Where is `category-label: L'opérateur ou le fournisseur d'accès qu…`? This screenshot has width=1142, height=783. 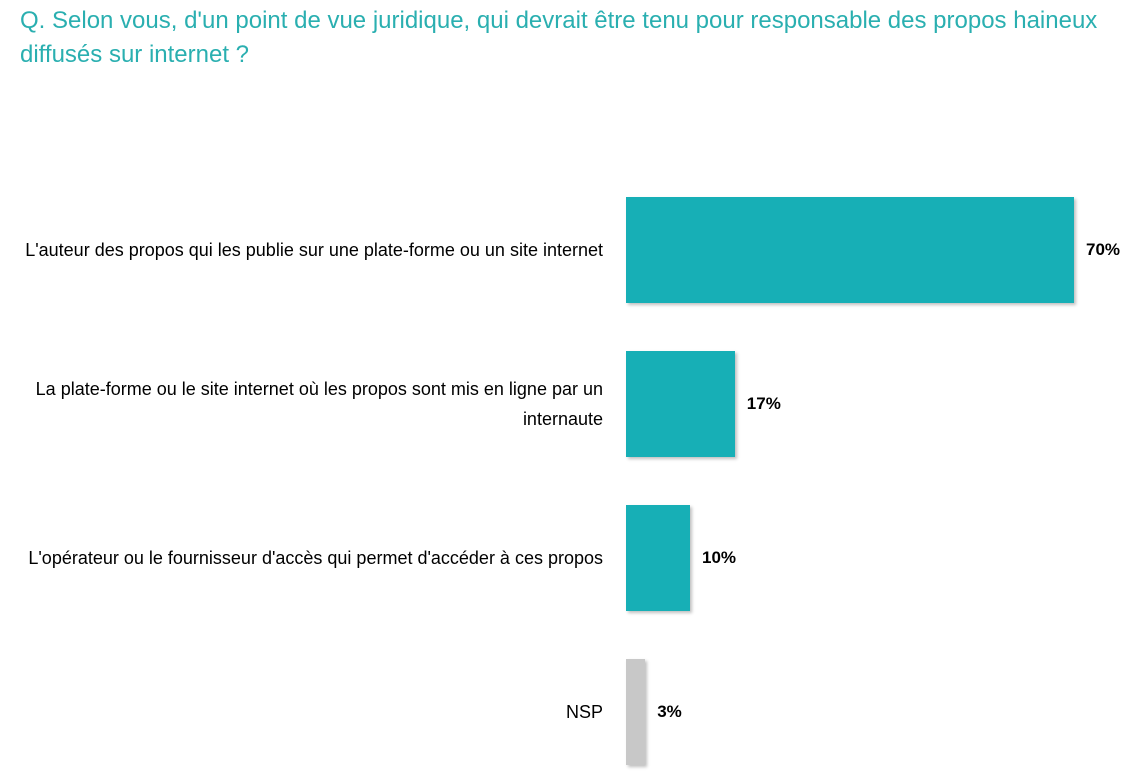 category-label: L'opérateur ou le fournisseur d'accès qu… is located at coordinates (315, 558).